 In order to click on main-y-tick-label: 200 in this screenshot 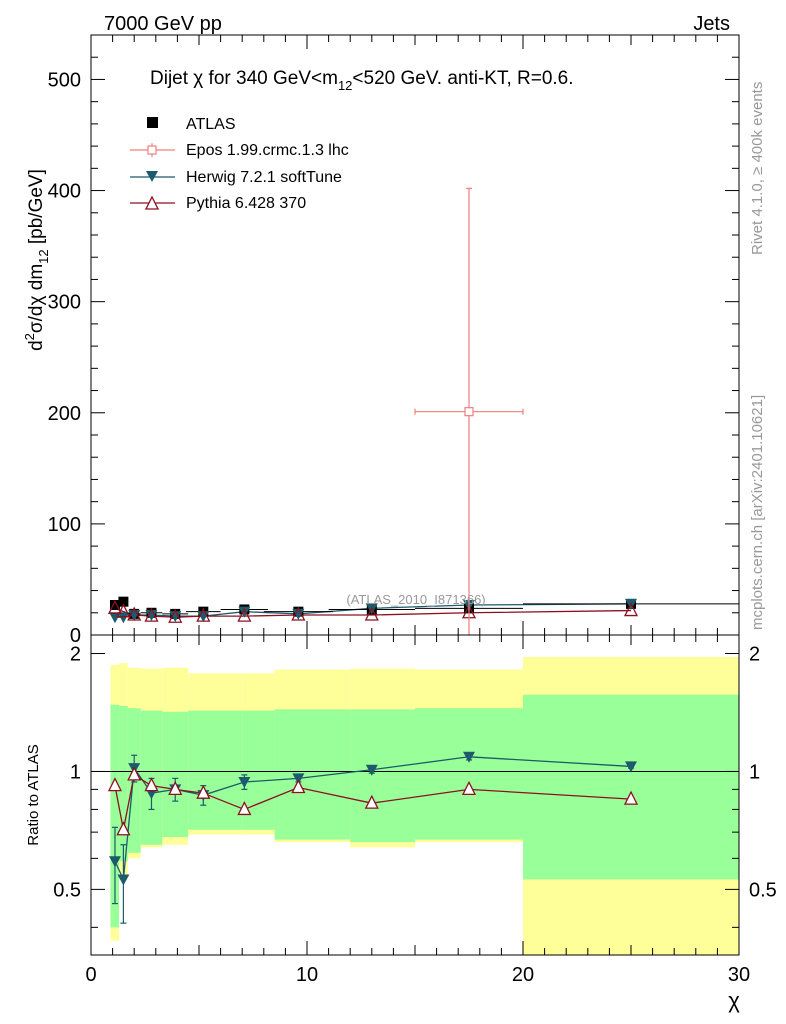, I will do `click(64, 414)`.